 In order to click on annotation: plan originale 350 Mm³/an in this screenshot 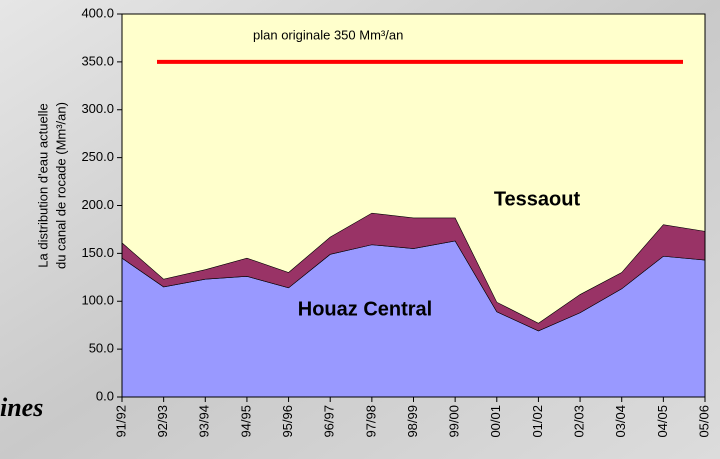, I will do `click(328, 34)`.